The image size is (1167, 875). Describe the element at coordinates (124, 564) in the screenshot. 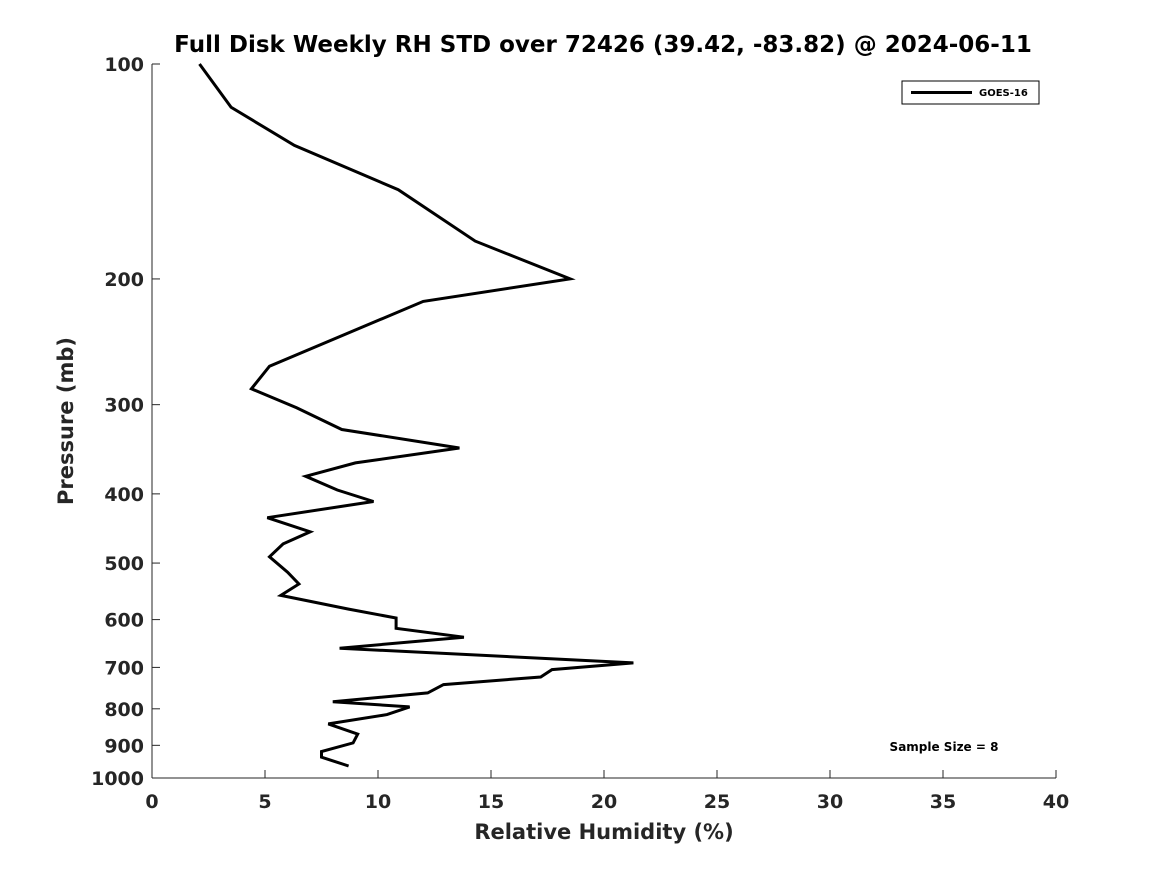

I see `y-tick-label: 500` at that location.